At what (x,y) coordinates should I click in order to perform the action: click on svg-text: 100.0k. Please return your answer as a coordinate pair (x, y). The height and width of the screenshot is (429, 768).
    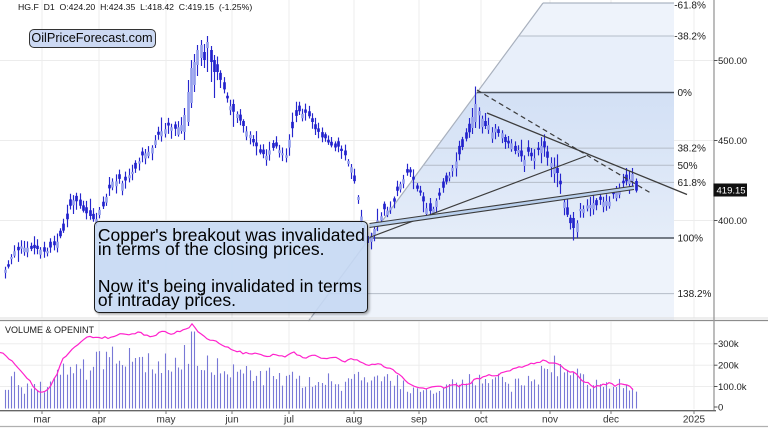
    Looking at the image, I should click on (732, 387).